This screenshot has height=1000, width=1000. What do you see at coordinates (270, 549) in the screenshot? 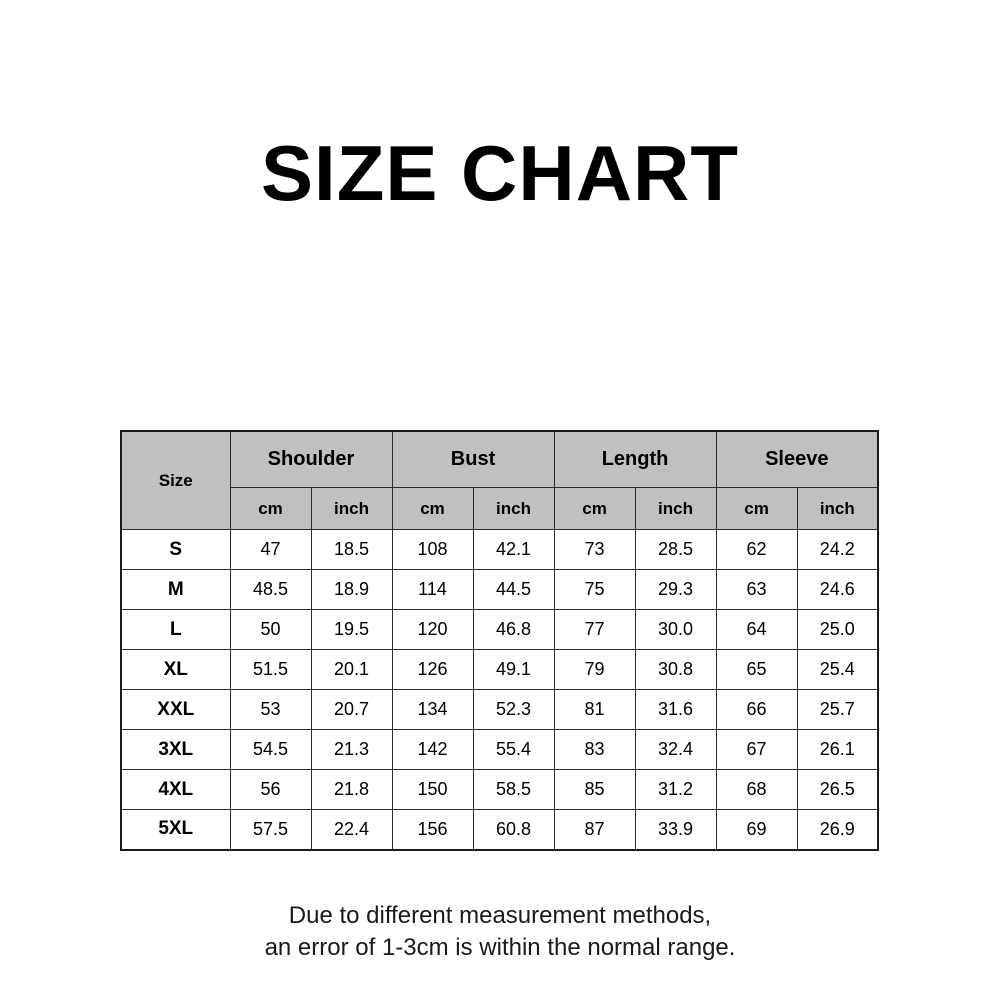
I see `cell-shoulder-cm: 47` at bounding box center [270, 549].